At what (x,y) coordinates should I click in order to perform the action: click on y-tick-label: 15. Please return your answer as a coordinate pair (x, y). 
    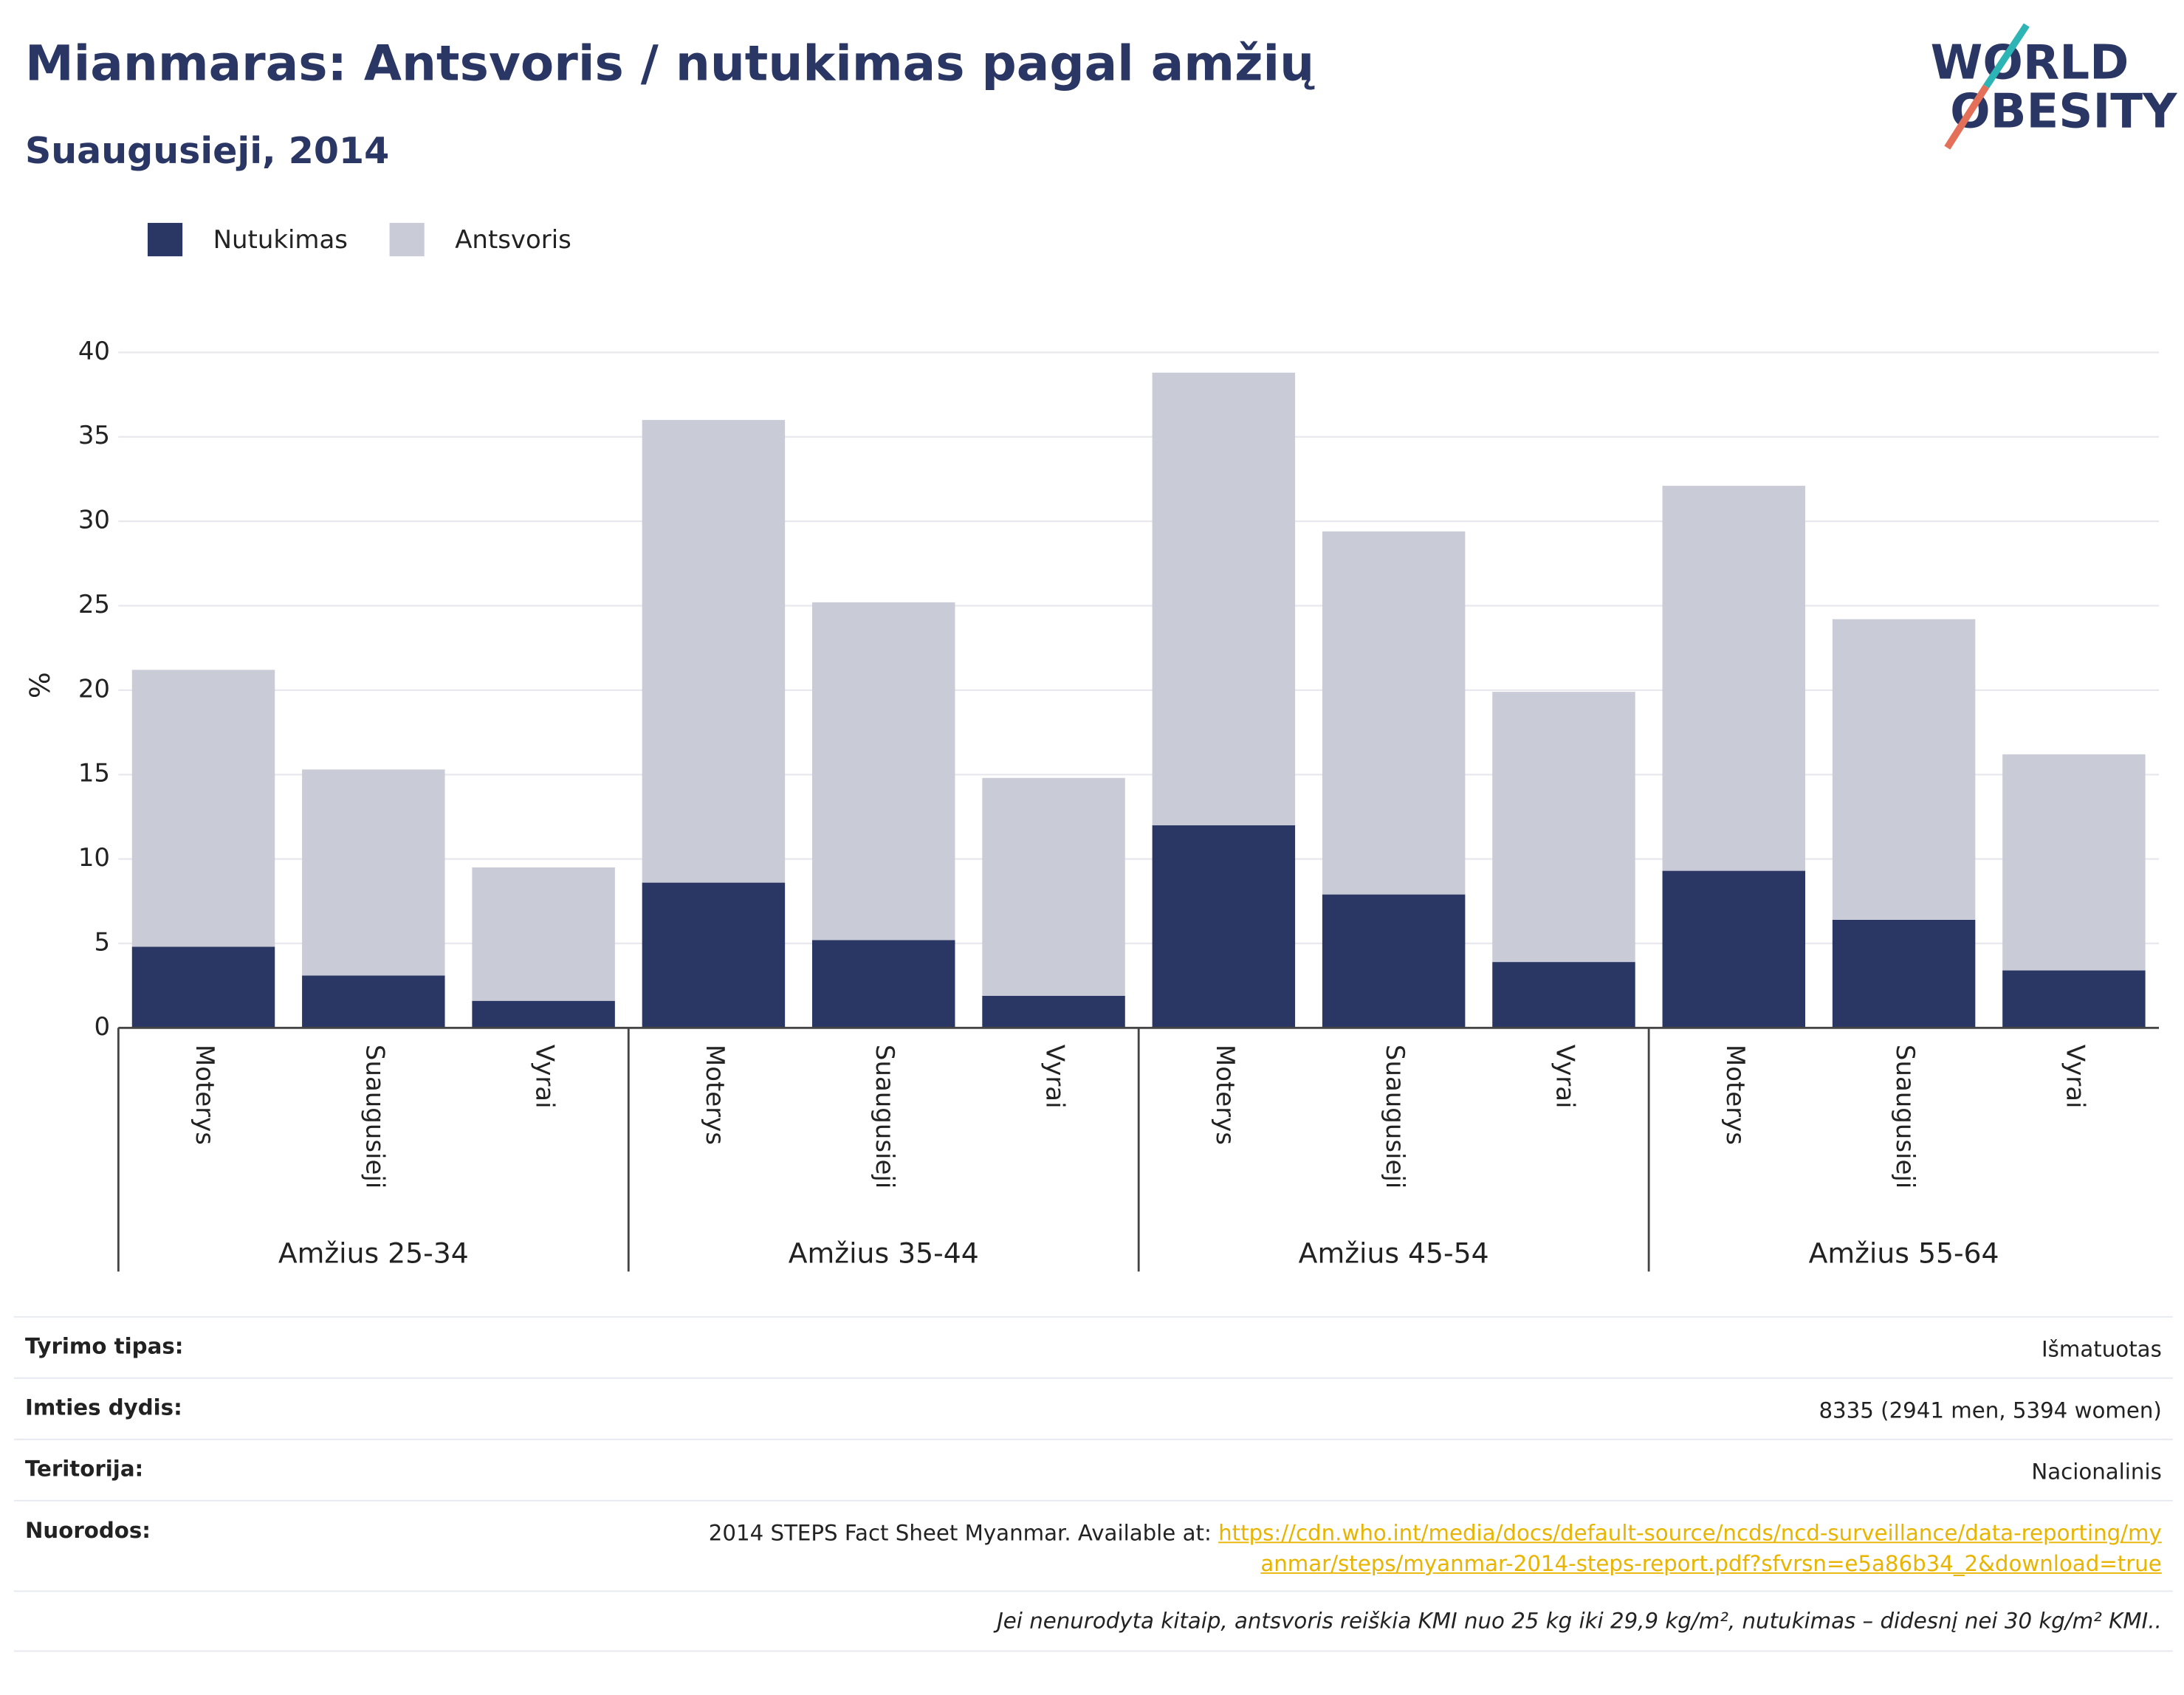
    Looking at the image, I should click on (94, 773).